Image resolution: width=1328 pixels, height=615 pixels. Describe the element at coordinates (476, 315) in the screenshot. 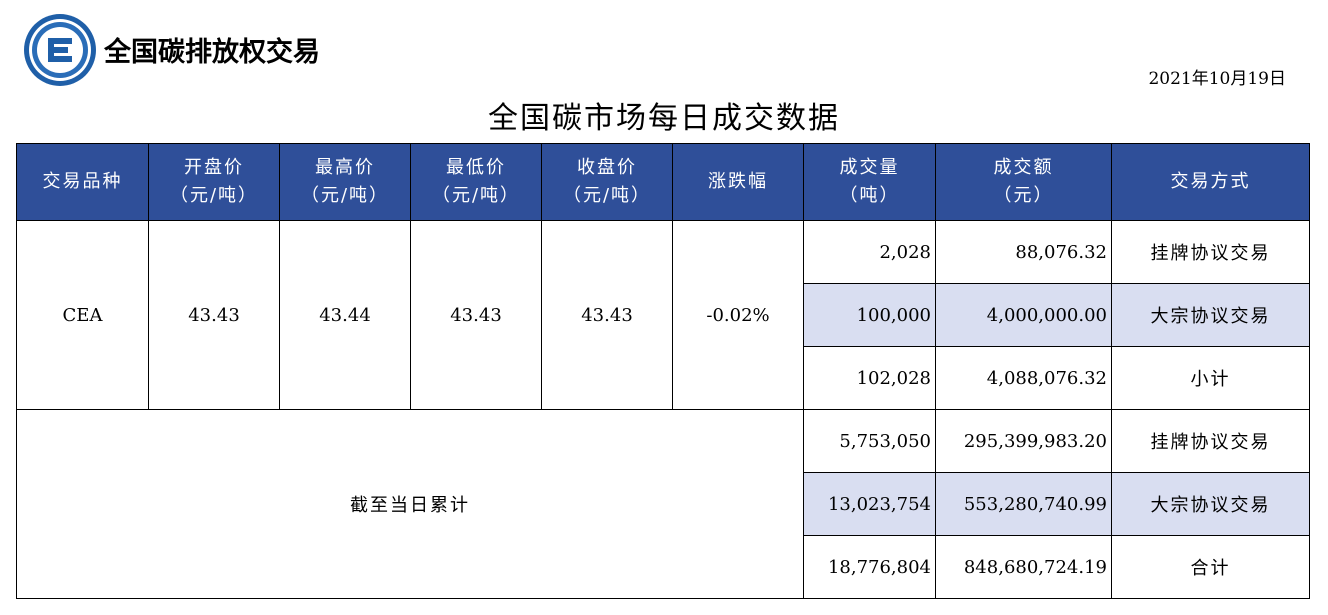

I see `low-price-cell: 43.43` at that location.